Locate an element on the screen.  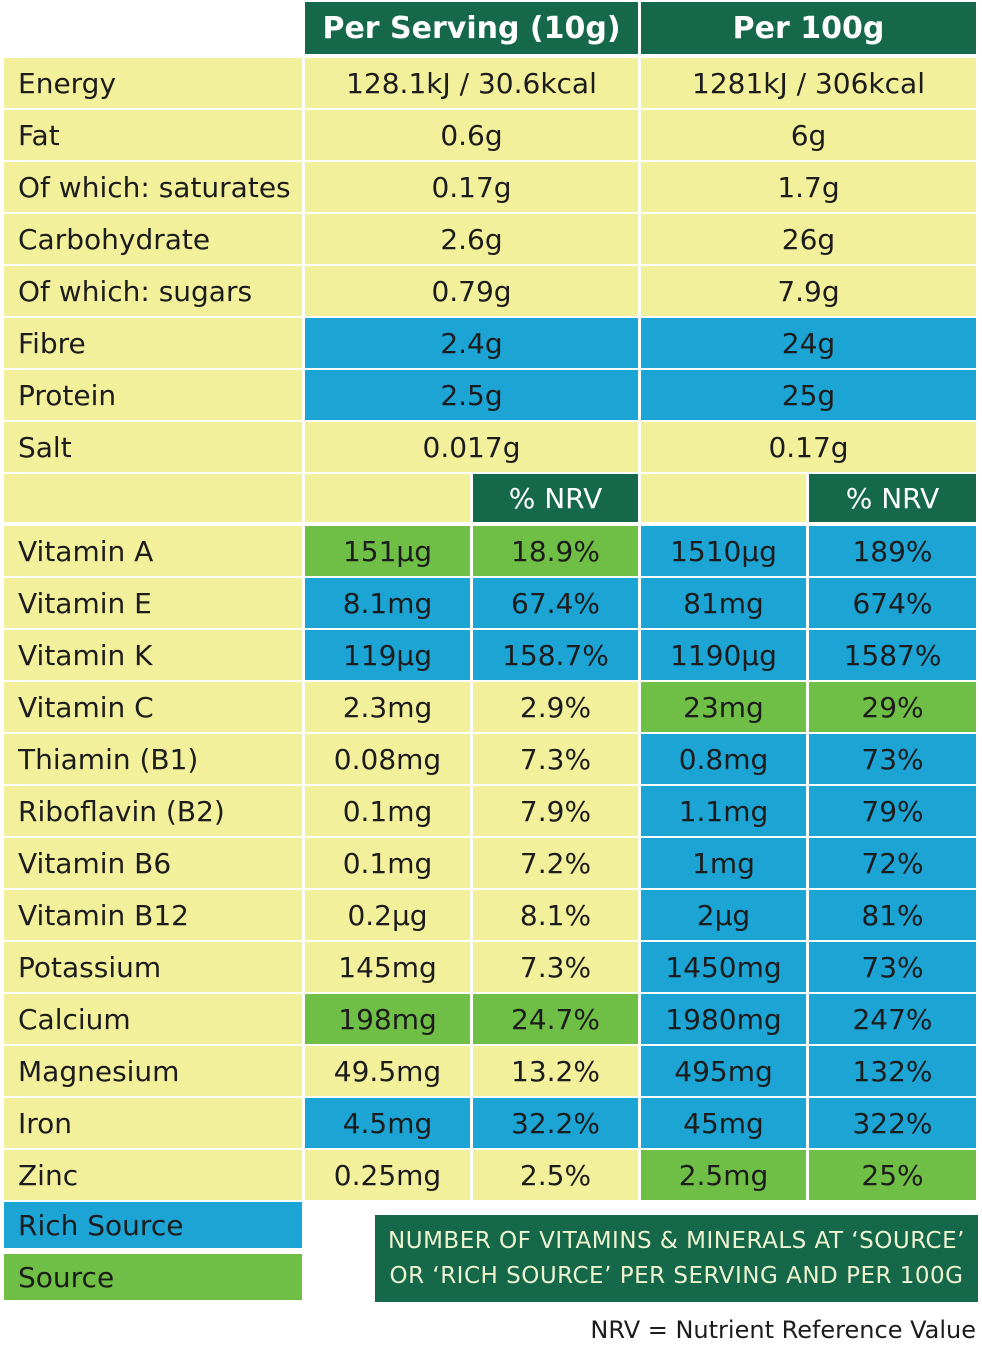
value-cell: 2.6g is located at coordinates (471, 239).